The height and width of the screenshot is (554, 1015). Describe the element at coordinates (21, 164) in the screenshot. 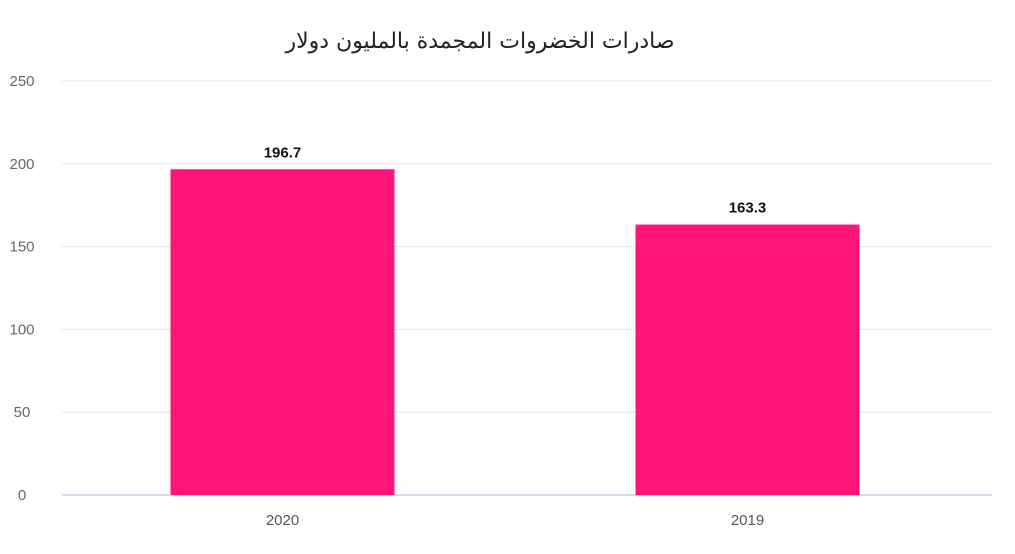

I see `y-tick-label: 200` at that location.